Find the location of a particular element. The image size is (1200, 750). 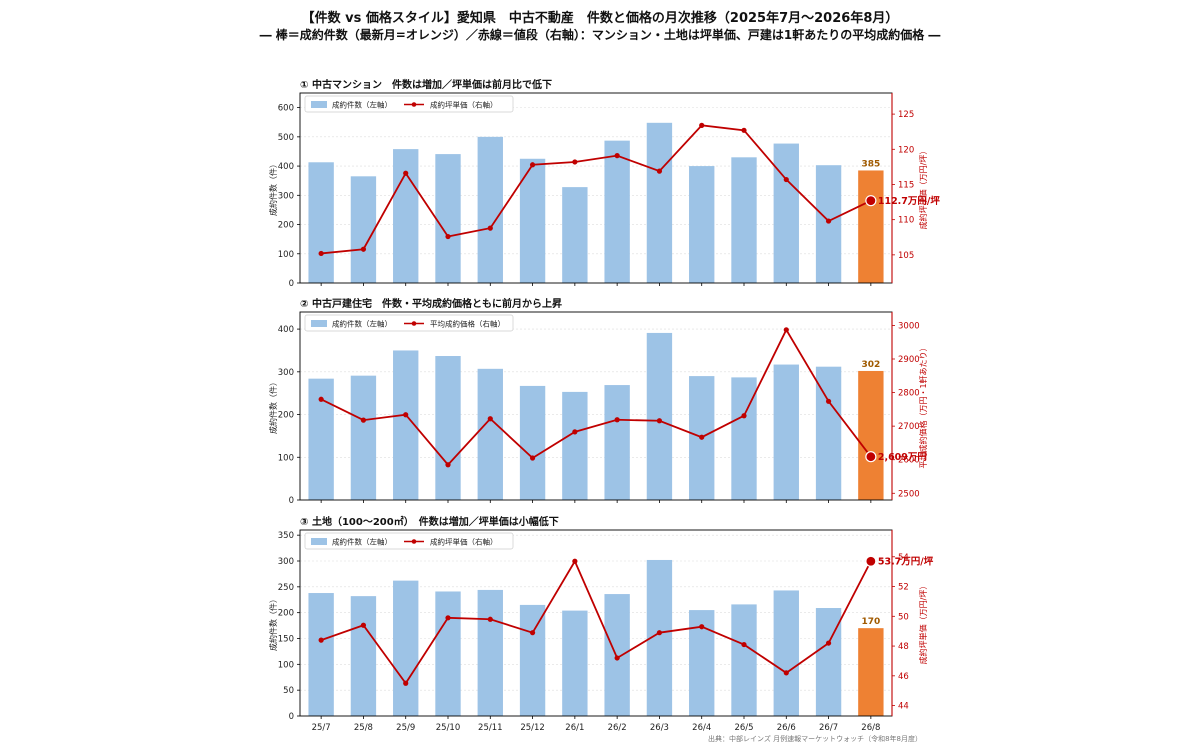

y-tick-label: 500 is located at coordinates (286, 138).